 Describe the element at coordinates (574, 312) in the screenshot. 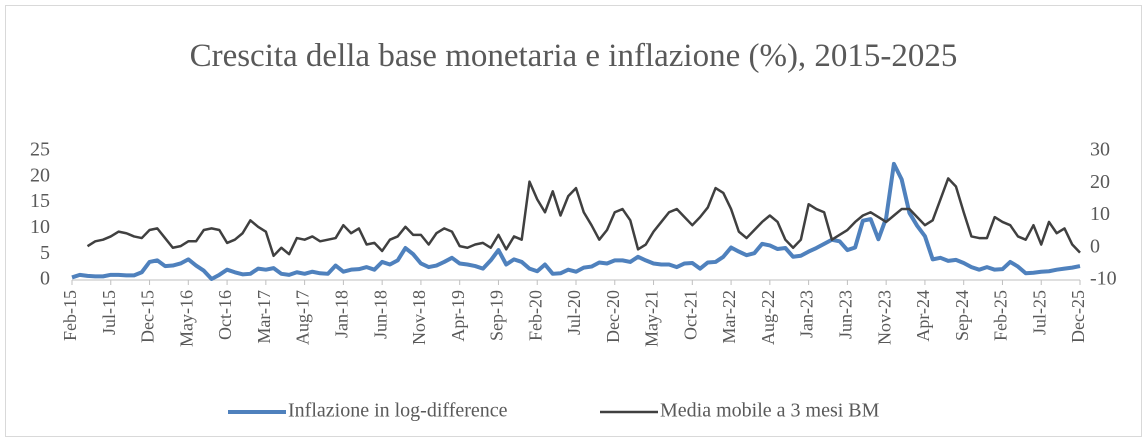

I see `x-tick-label: Jul-20` at that location.